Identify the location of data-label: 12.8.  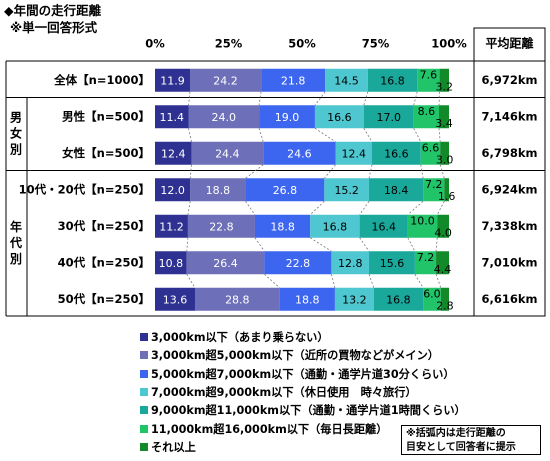
(350, 263).